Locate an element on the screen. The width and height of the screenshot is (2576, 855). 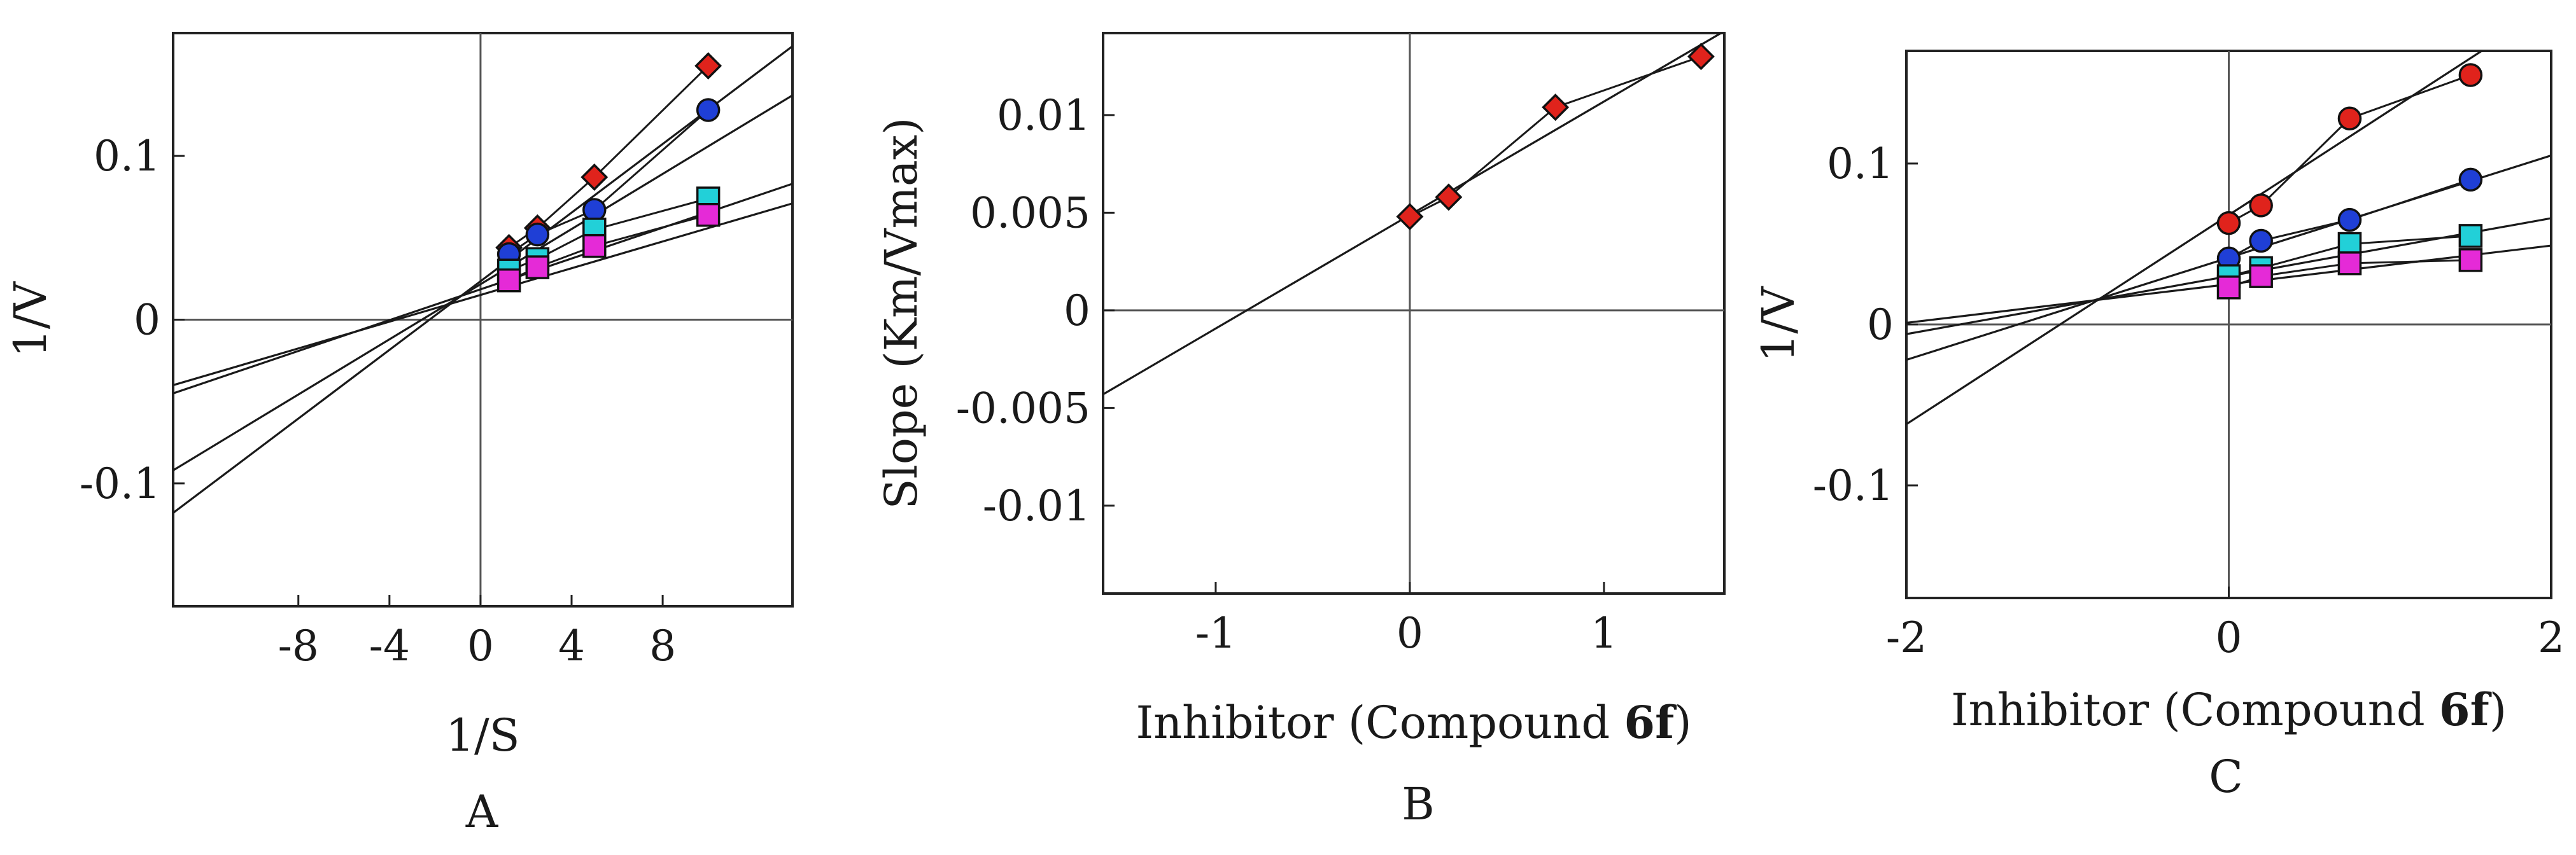
x-tick-label: -8 is located at coordinates (298, 646).